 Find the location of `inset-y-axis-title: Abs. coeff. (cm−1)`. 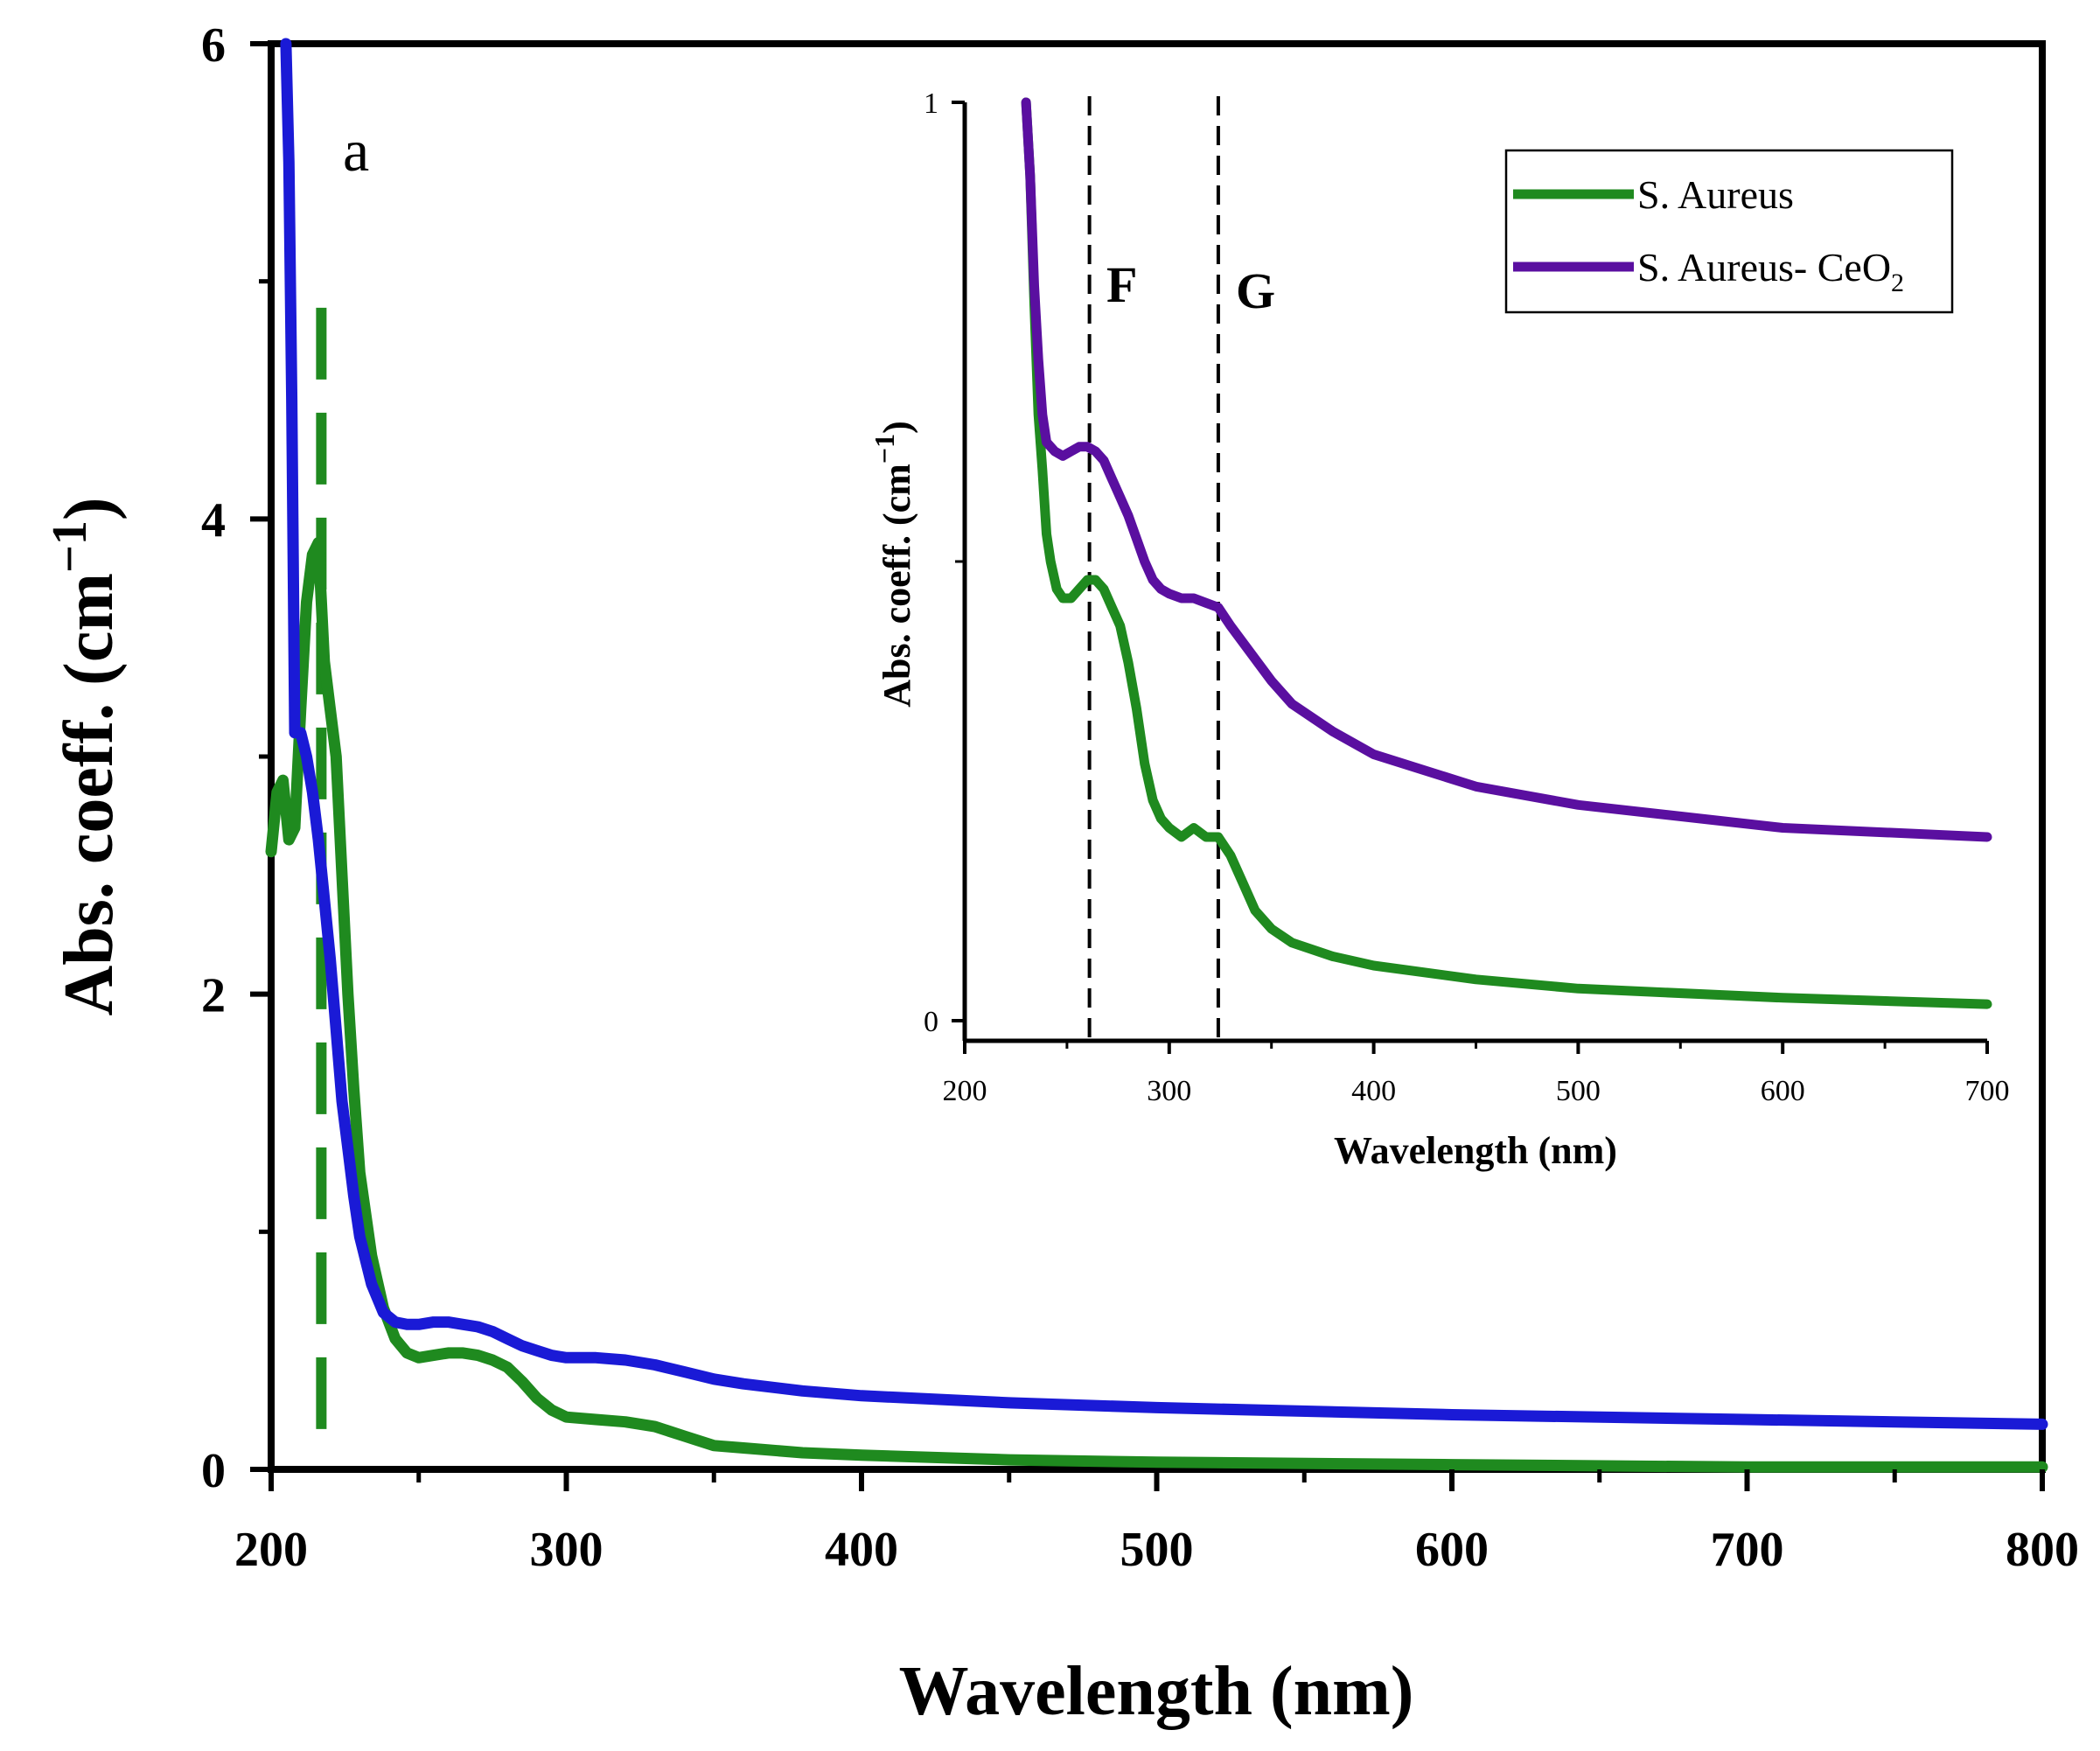

inset-y-axis-title: Abs. coeff. (cm−1) is located at coordinates (893, 564).